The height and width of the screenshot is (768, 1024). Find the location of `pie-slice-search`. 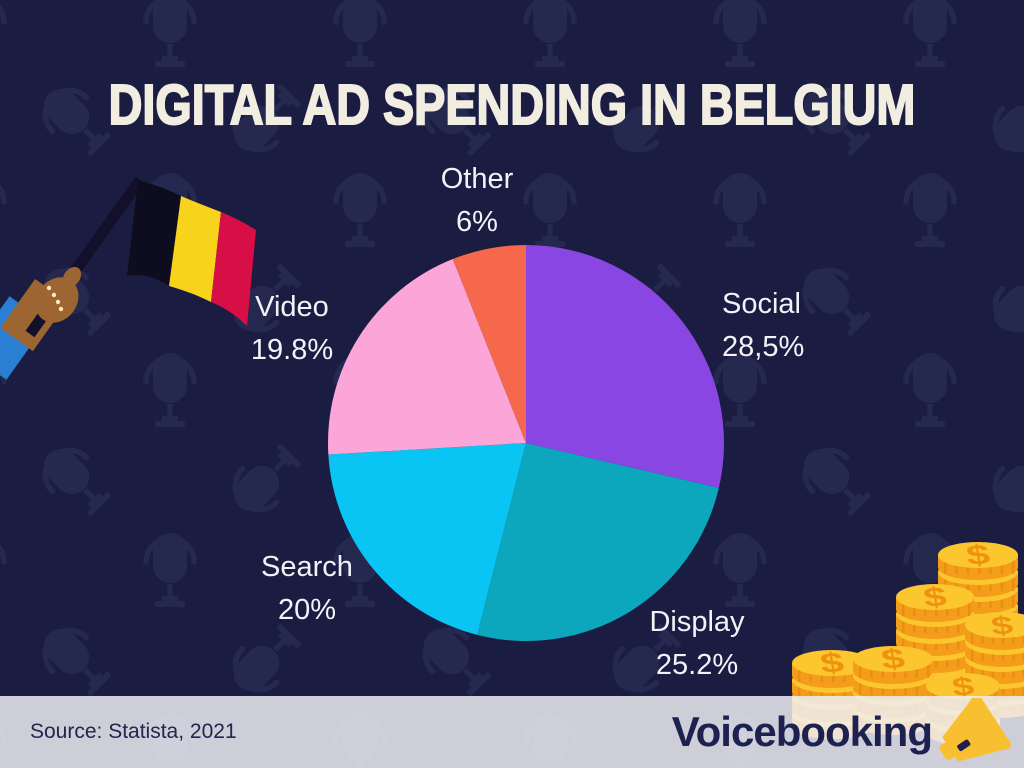

pie-slice-search is located at coordinates (427, 539).